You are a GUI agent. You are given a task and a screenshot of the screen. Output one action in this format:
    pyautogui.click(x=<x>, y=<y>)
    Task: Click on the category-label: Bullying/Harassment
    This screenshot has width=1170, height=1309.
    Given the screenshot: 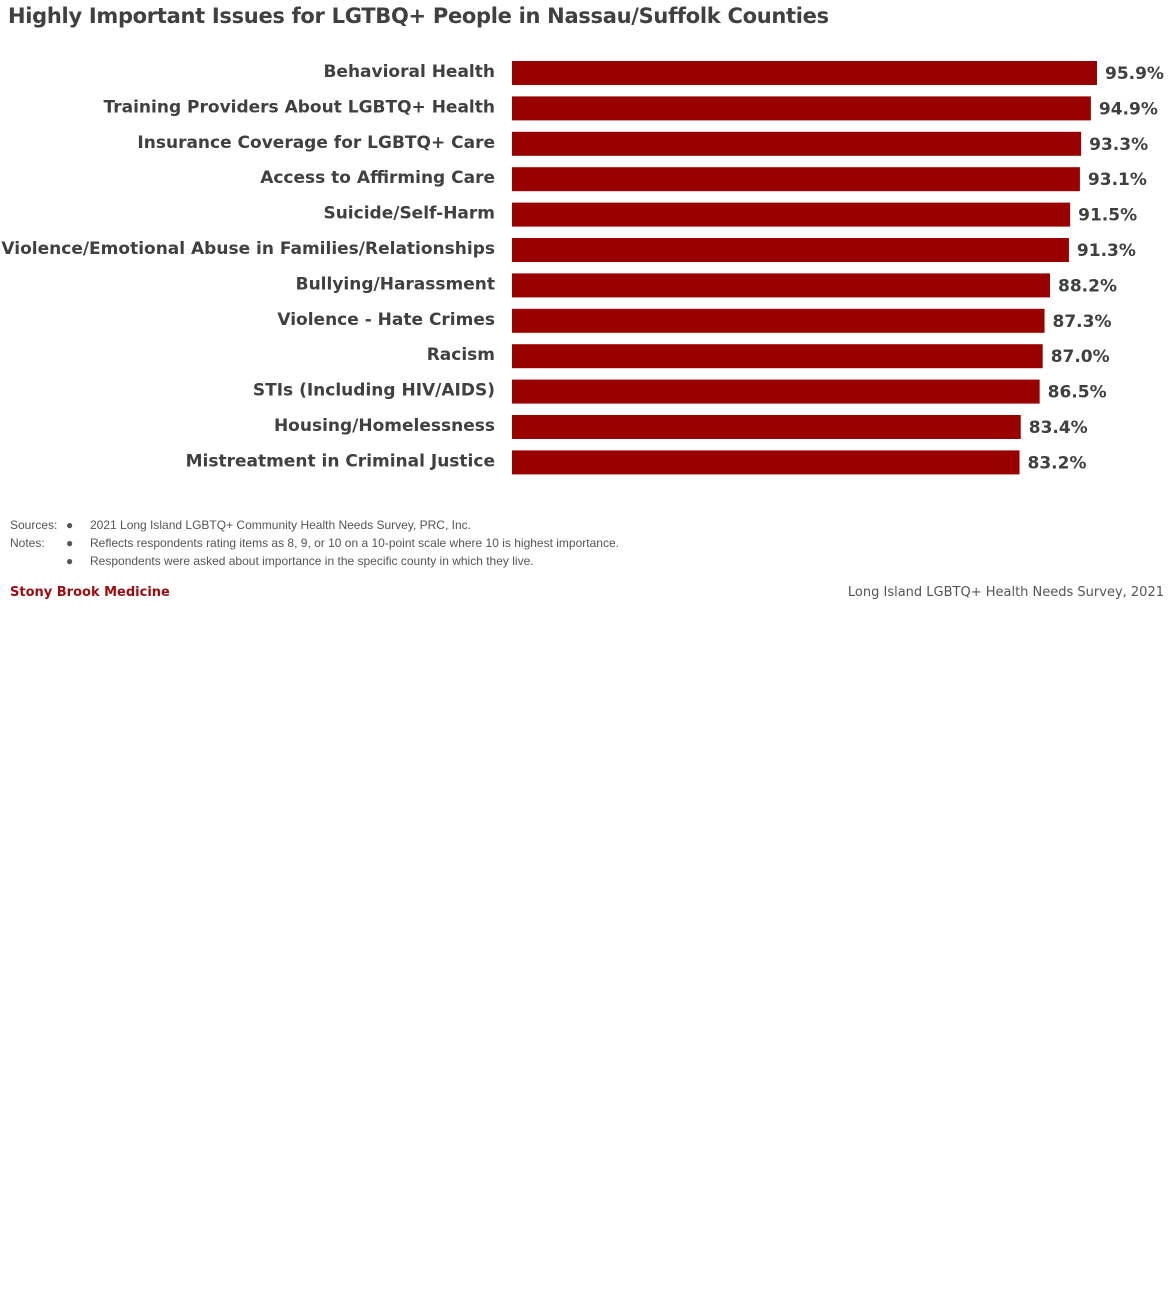 What is the action you would take?
    pyautogui.click(x=395, y=284)
    